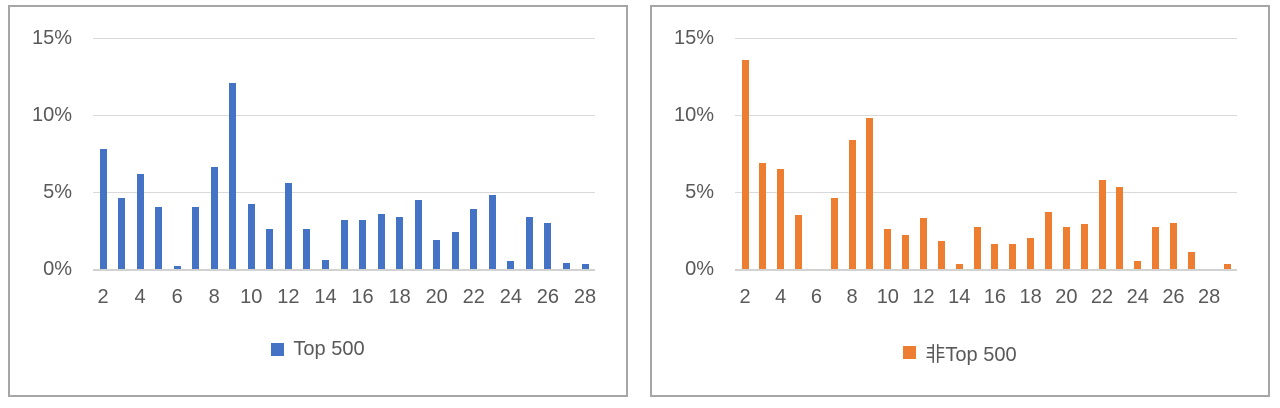 The width and height of the screenshot is (1280, 408). I want to click on bar-x22, so click(1102, 224).